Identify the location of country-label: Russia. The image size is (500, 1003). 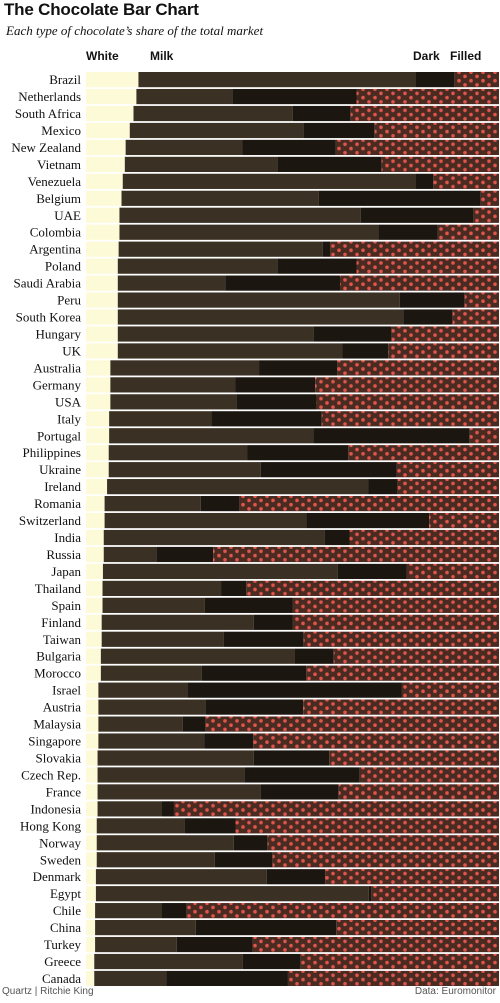
(63, 554).